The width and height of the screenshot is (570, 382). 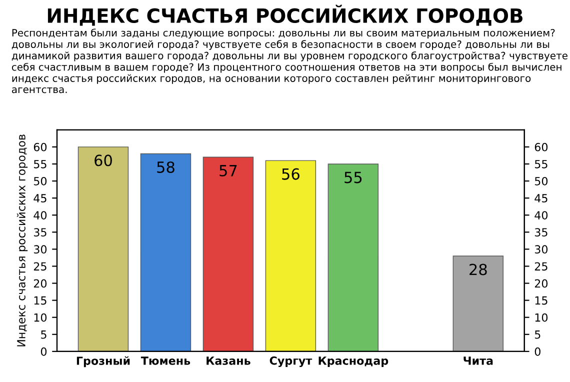 What do you see at coordinates (40, 232) in the screenshot?
I see `y-tick-label: 35` at bounding box center [40, 232].